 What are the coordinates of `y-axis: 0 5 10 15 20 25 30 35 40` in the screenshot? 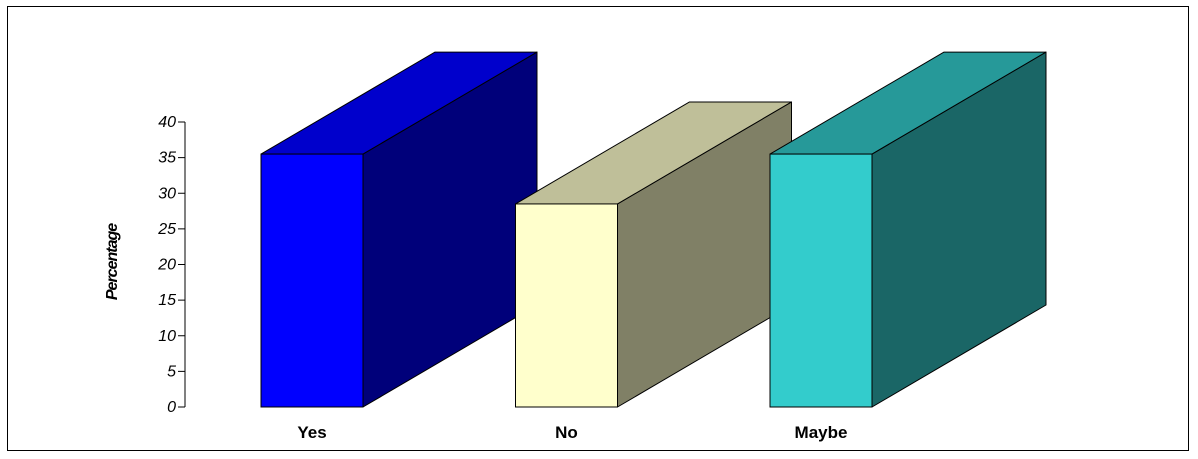 It's located at (171, 265).